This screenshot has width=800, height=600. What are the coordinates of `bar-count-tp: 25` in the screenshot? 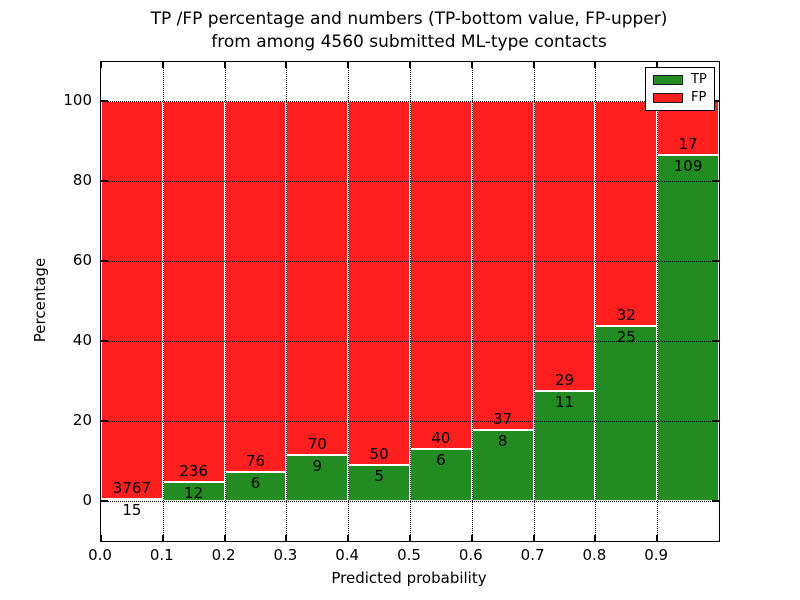 It's located at (626, 336).